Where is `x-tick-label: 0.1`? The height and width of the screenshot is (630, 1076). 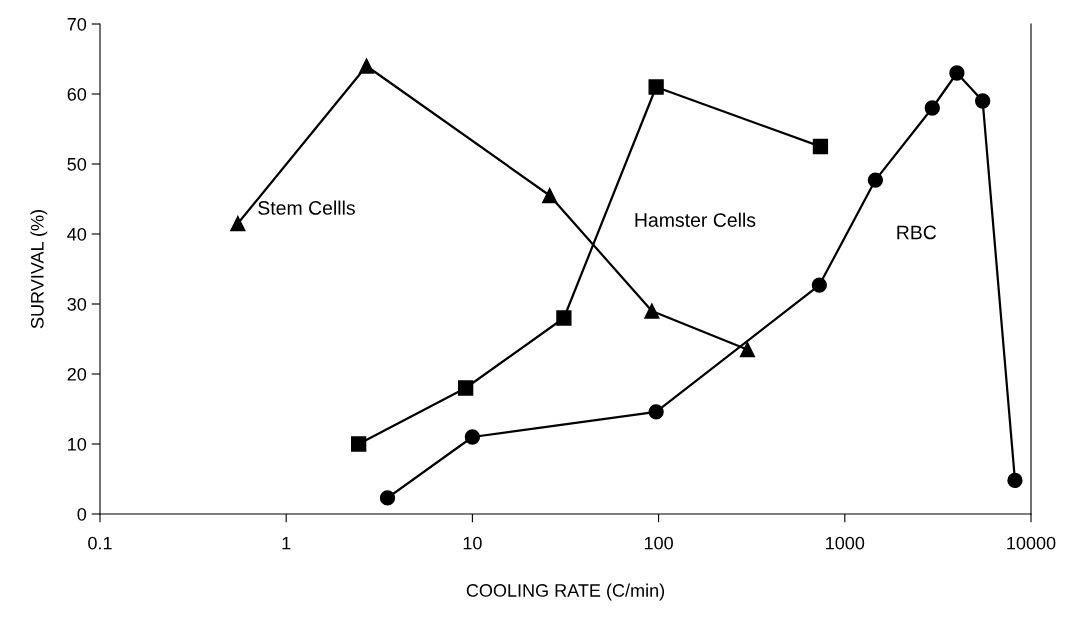
x-tick-label: 0.1 is located at coordinates (100, 543).